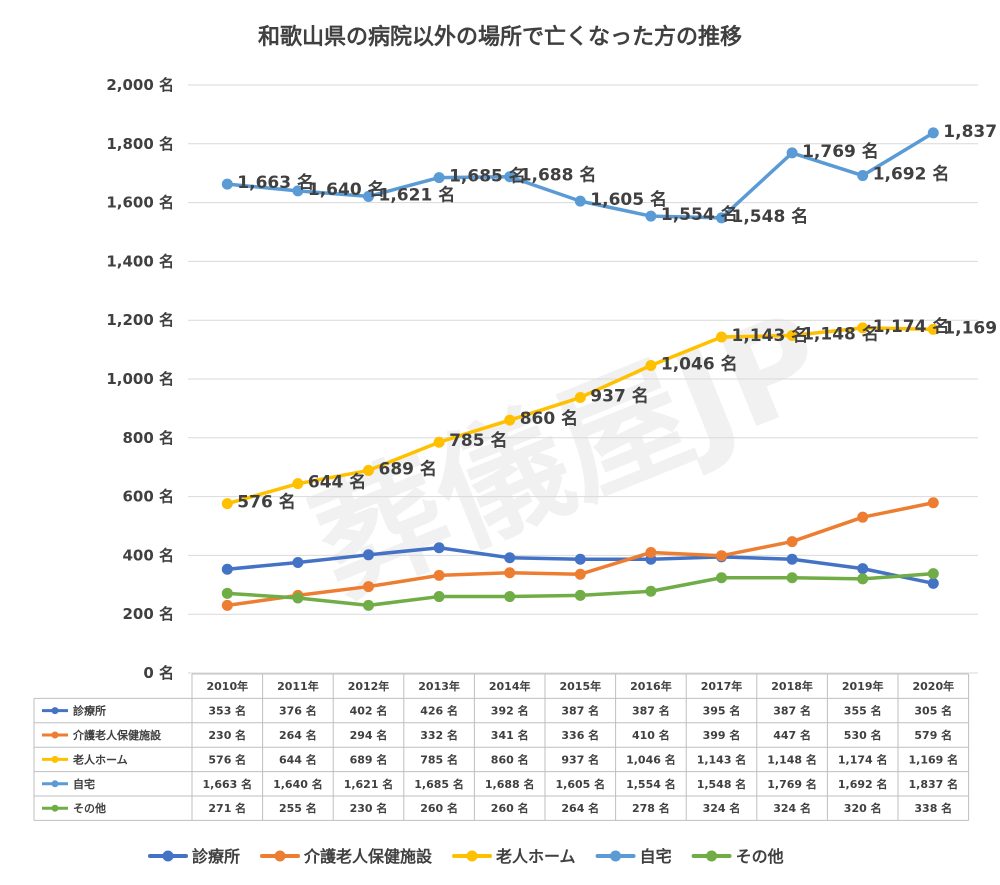  Describe the element at coordinates (369, 735) in the screenshot. I see `table-cell: 294 名` at that location.